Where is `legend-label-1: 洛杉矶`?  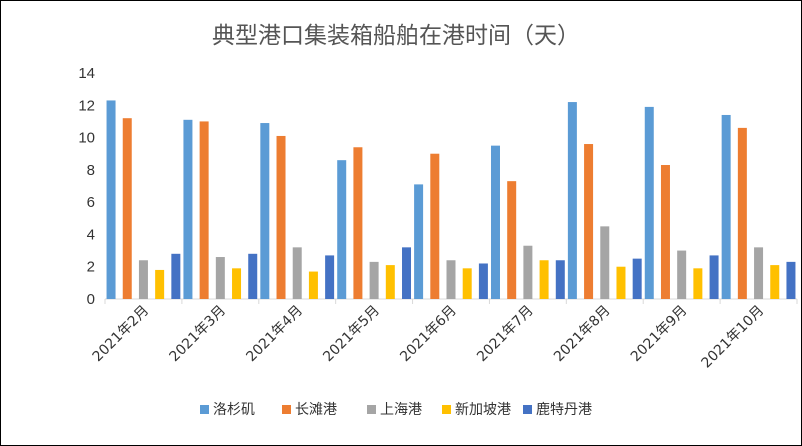 legend-label-1: 洛杉矶 is located at coordinates (234, 410).